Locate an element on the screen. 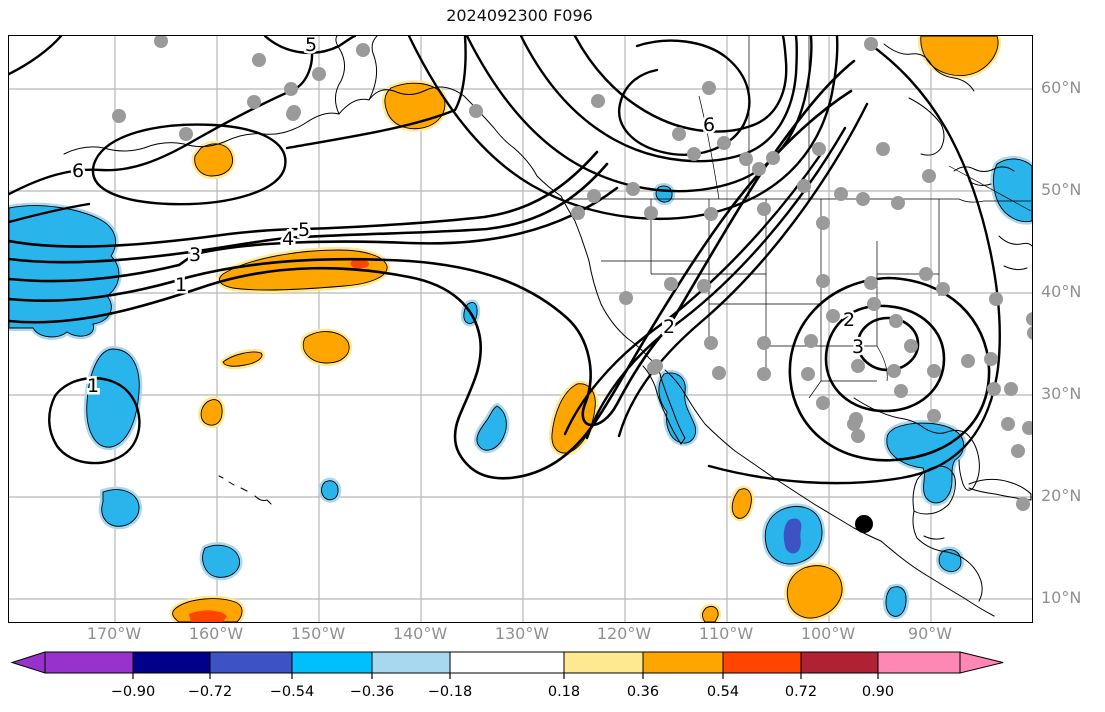 The width and height of the screenshot is (1105, 712). colorbar-tick-label: 0.54 is located at coordinates (723, 692).